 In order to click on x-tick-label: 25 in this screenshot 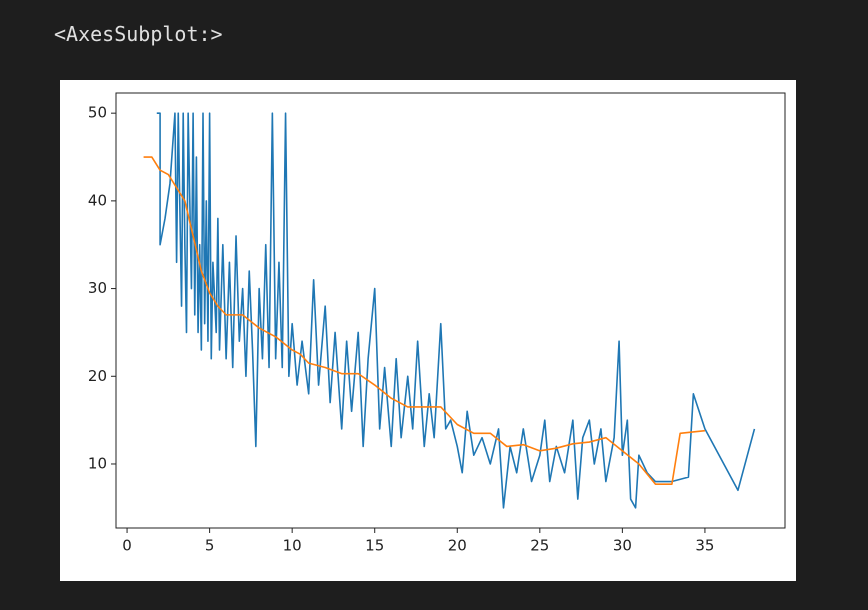, I will do `click(539, 546)`.